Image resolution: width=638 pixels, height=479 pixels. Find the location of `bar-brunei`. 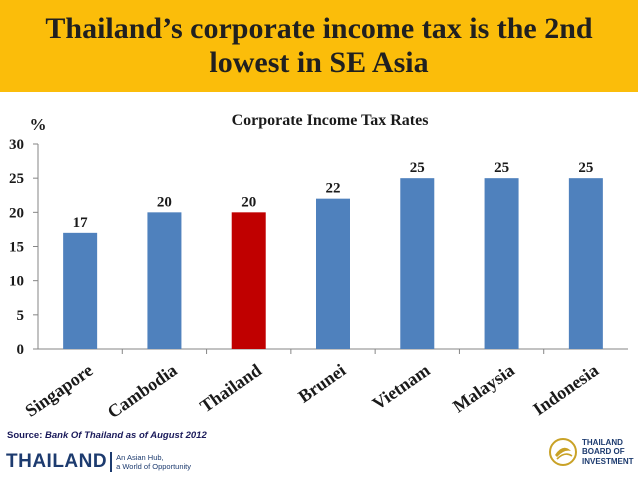

bar-brunei is located at coordinates (333, 273).